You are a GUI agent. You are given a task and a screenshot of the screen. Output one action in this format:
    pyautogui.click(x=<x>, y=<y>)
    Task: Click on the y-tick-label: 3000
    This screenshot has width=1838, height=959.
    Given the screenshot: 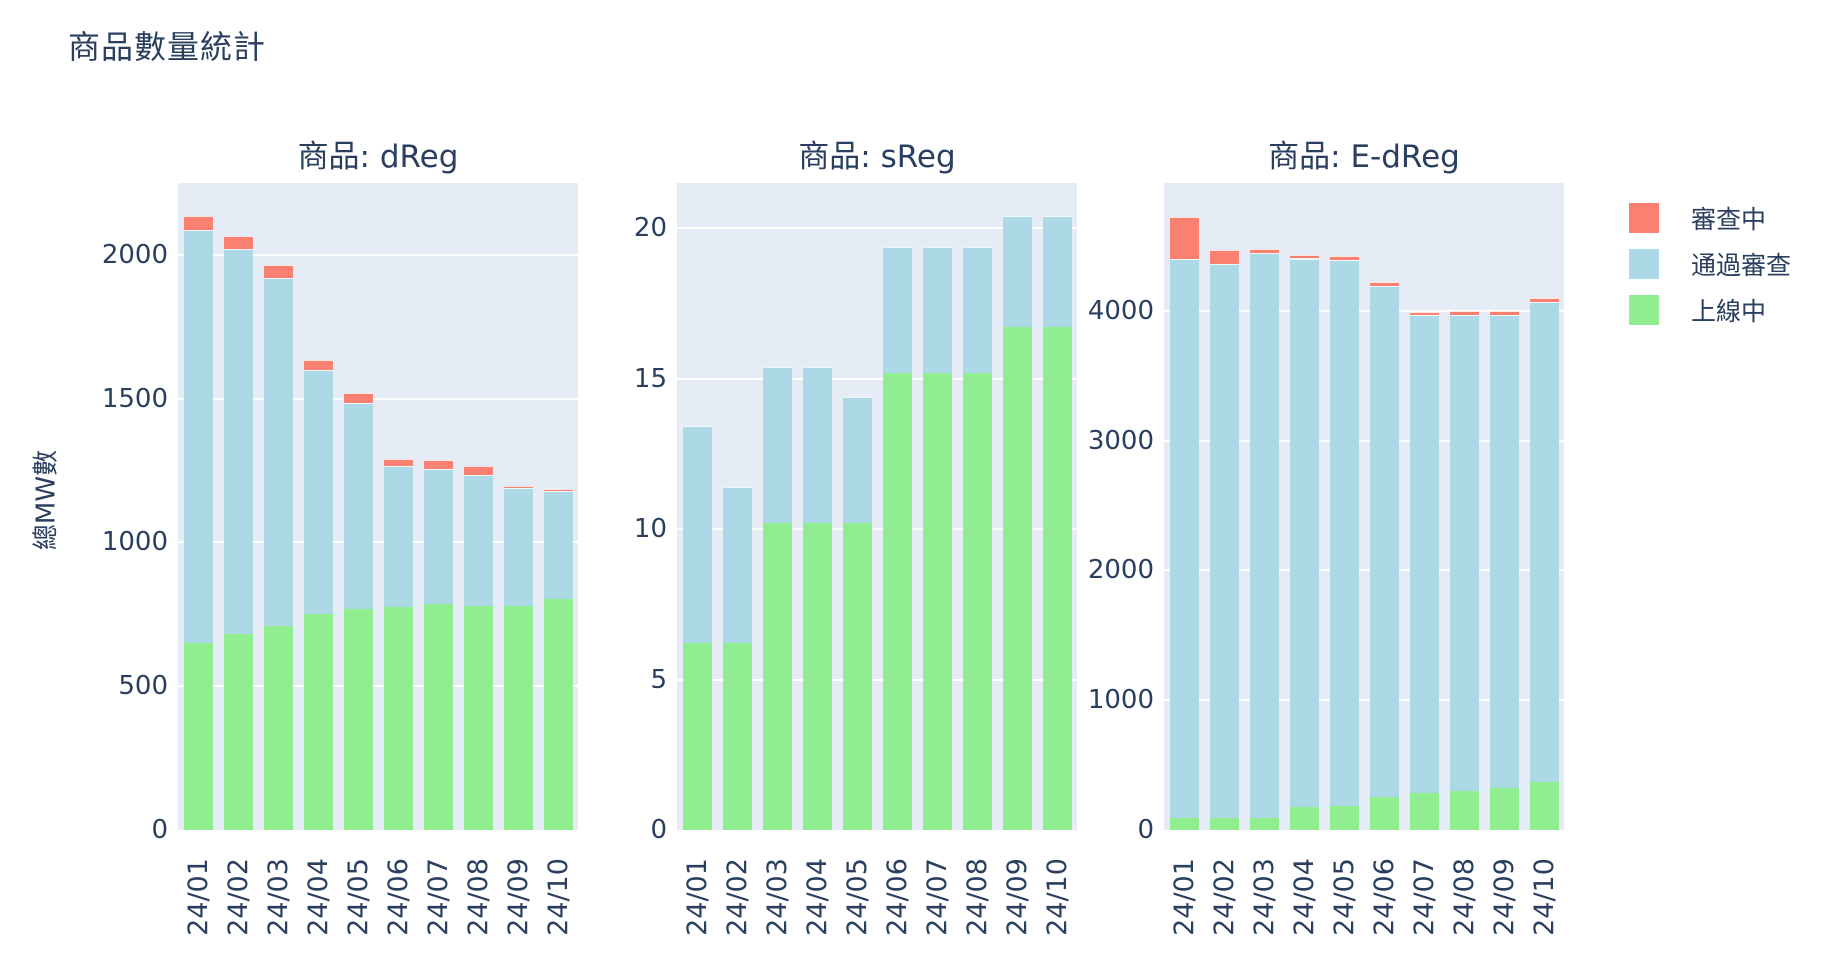 What is the action you would take?
    pyautogui.click(x=1120, y=441)
    